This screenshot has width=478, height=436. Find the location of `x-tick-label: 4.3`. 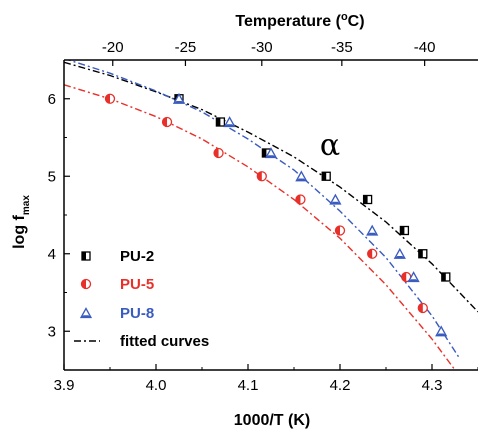

x-tick-label: 4.3 is located at coordinates (432, 385).